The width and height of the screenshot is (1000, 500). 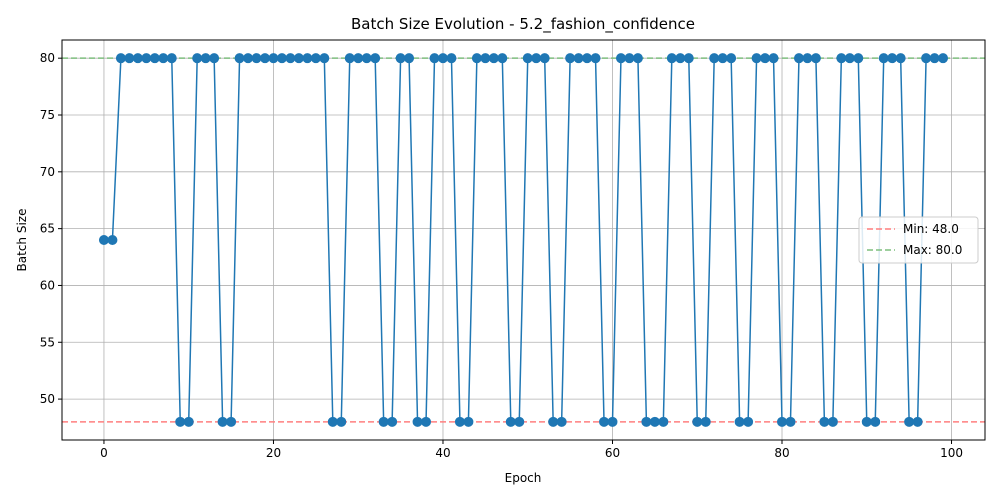 I want to click on x-tick-label: 100, so click(x=951, y=453).